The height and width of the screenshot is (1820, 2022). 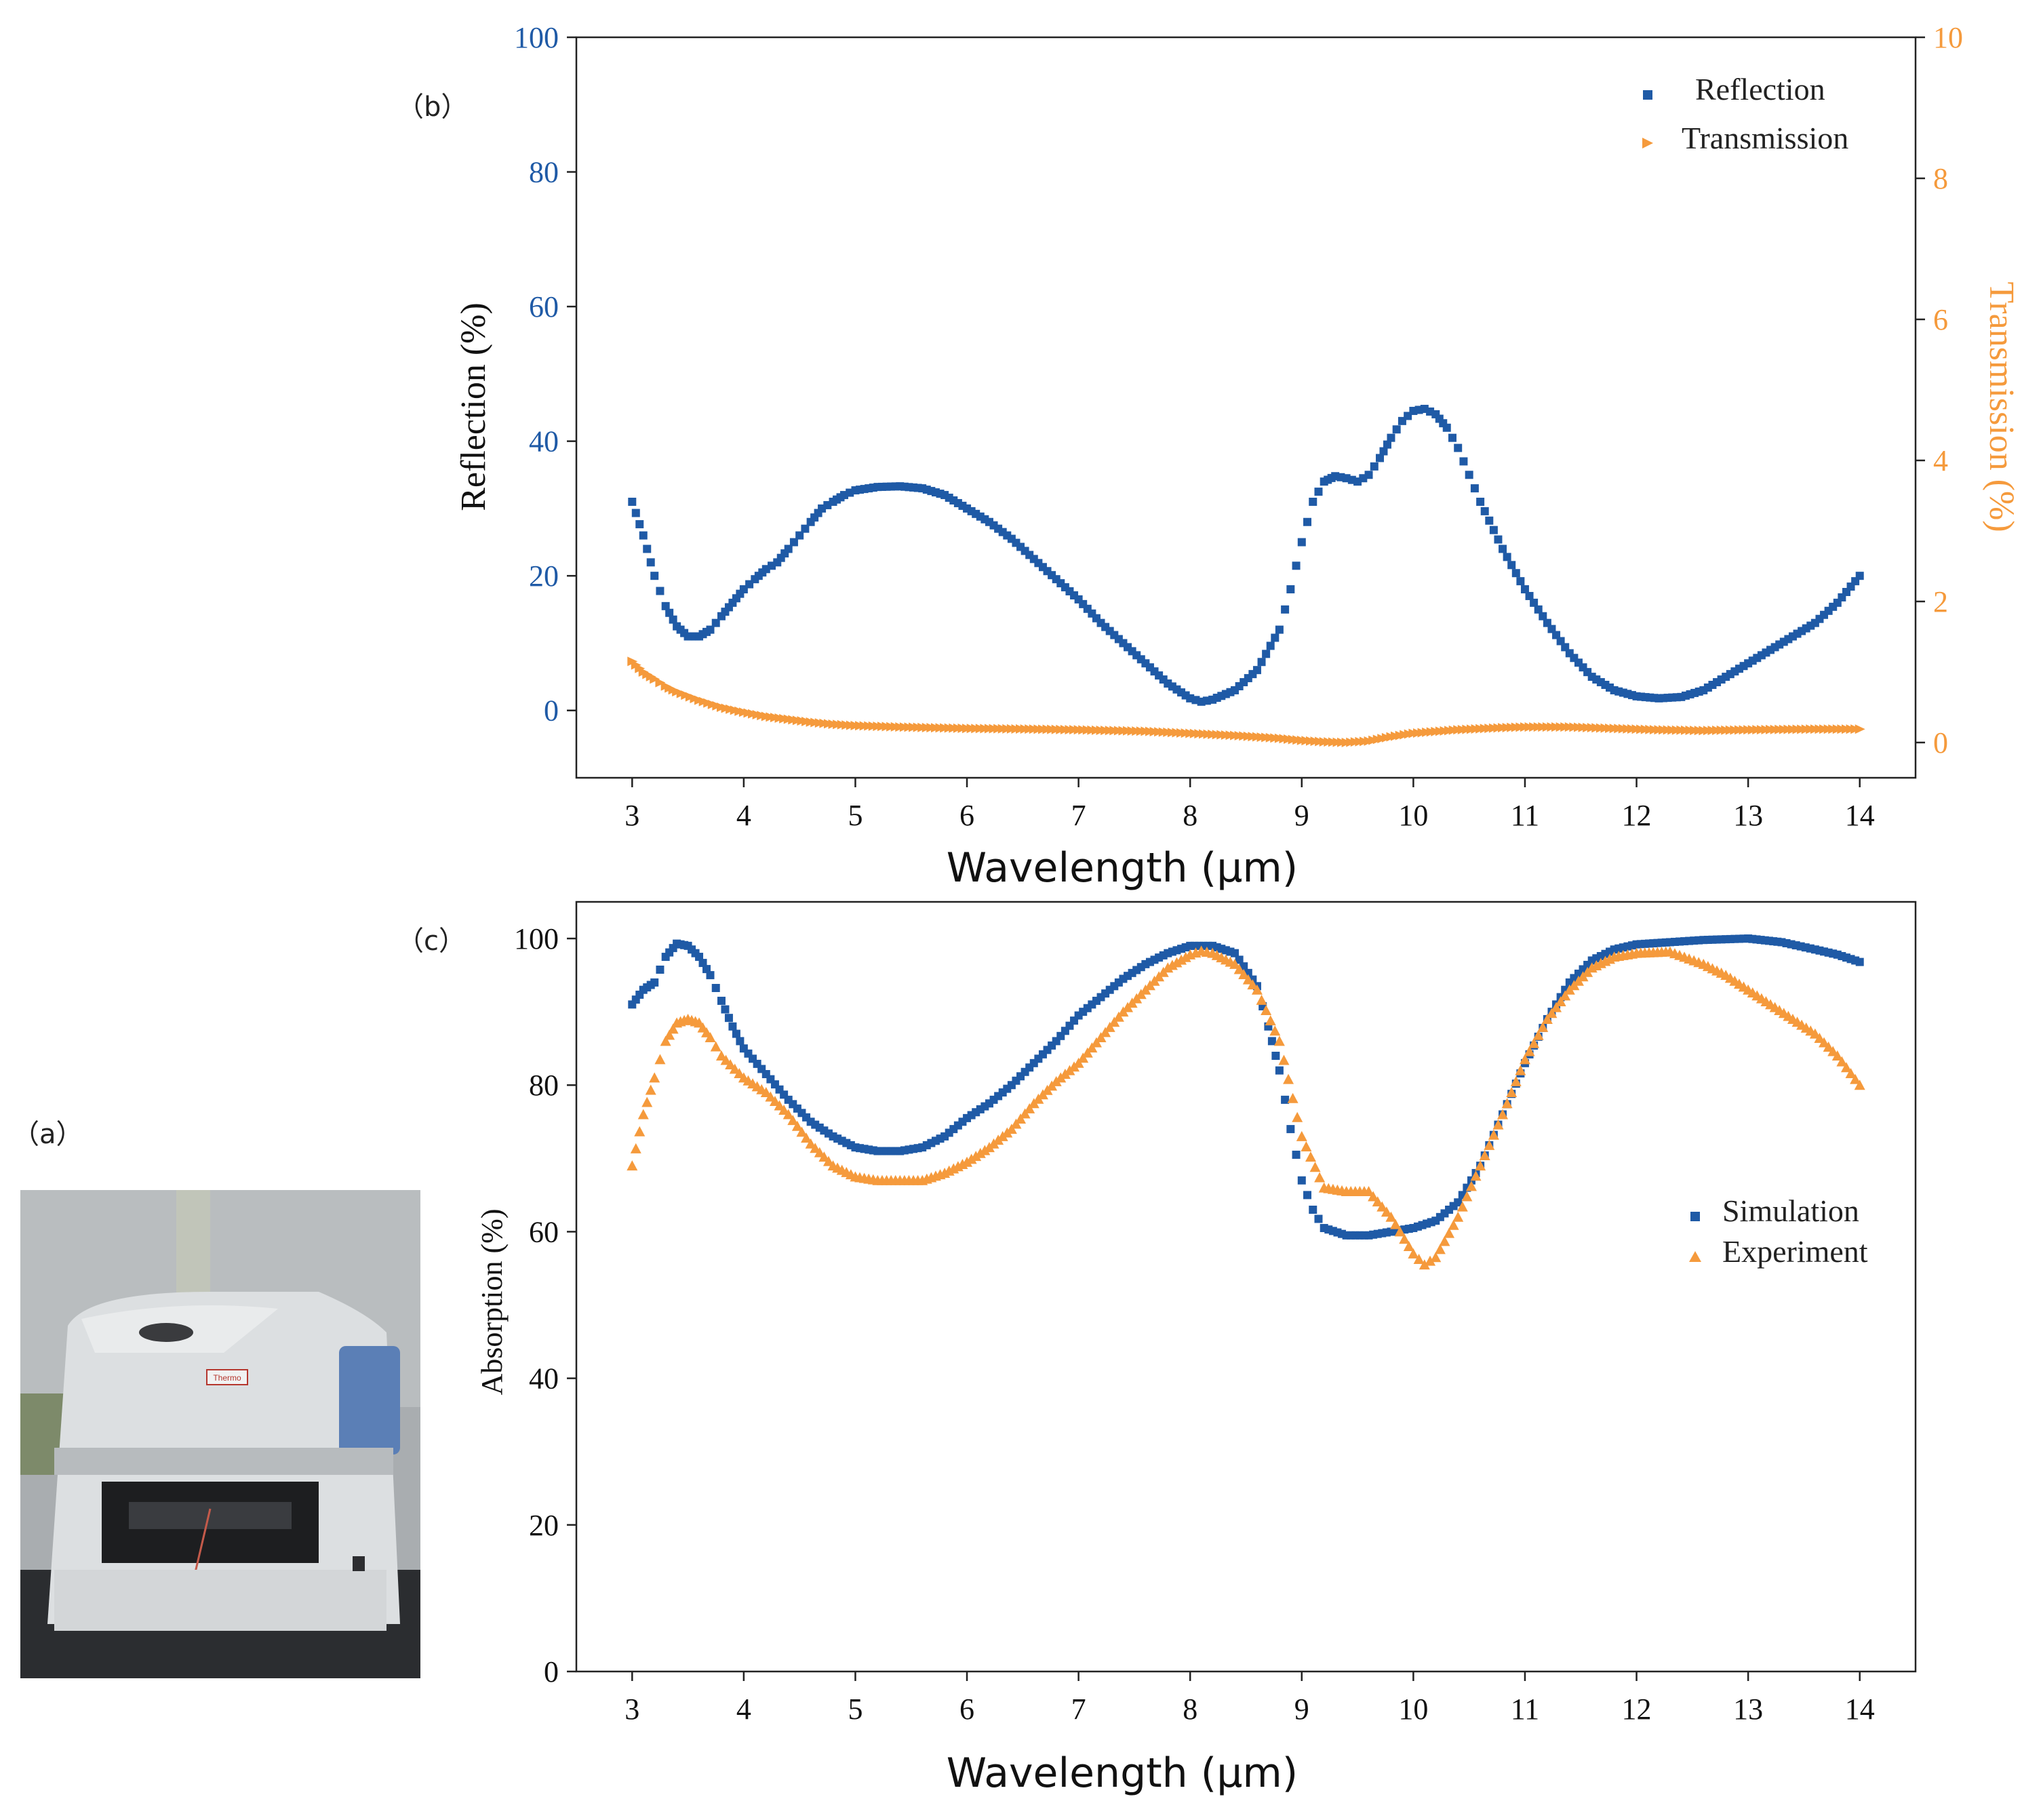 I want to click on chart-c-y-label: Absorption (%), so click(x=492, y=1302).